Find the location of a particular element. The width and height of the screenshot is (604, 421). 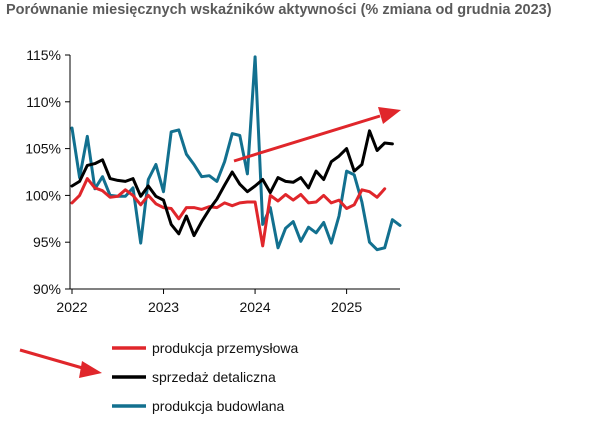

series-line-sprzedaz-detaliczna is located at coordinates (232, 183).